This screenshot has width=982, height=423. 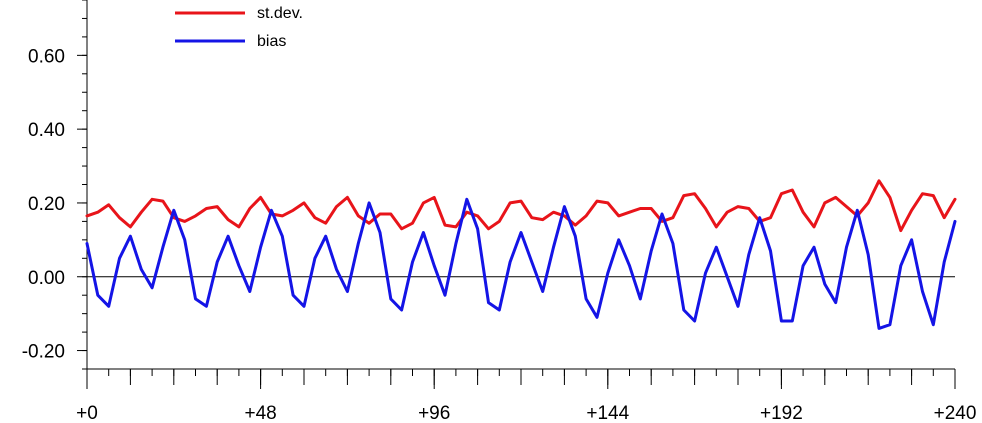 I want to click on y-tick-label: 0.20, so click(x=46, y=204).